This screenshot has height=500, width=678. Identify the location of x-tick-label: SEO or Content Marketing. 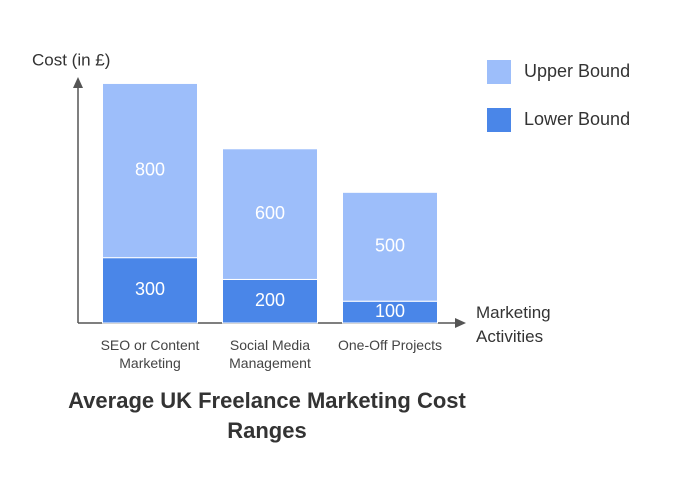
(150, 354).